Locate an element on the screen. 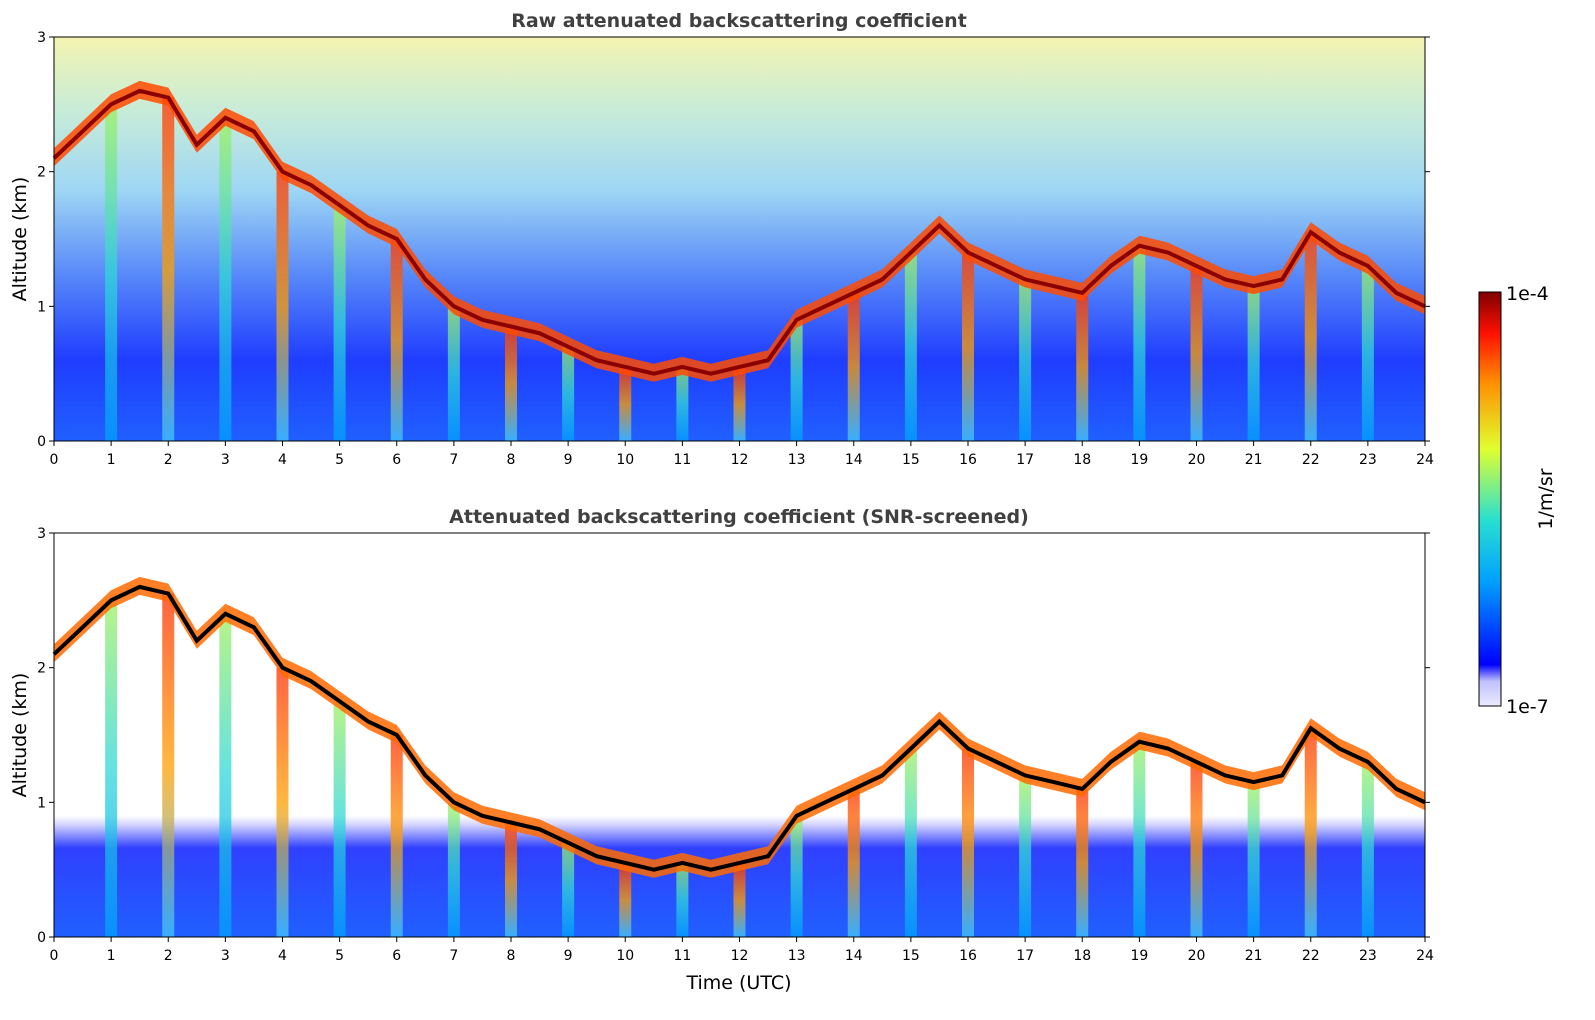 The height and width of the screenshot is (1020, 1595). x-tick-label: 5 is located at coordinates (339, 460).